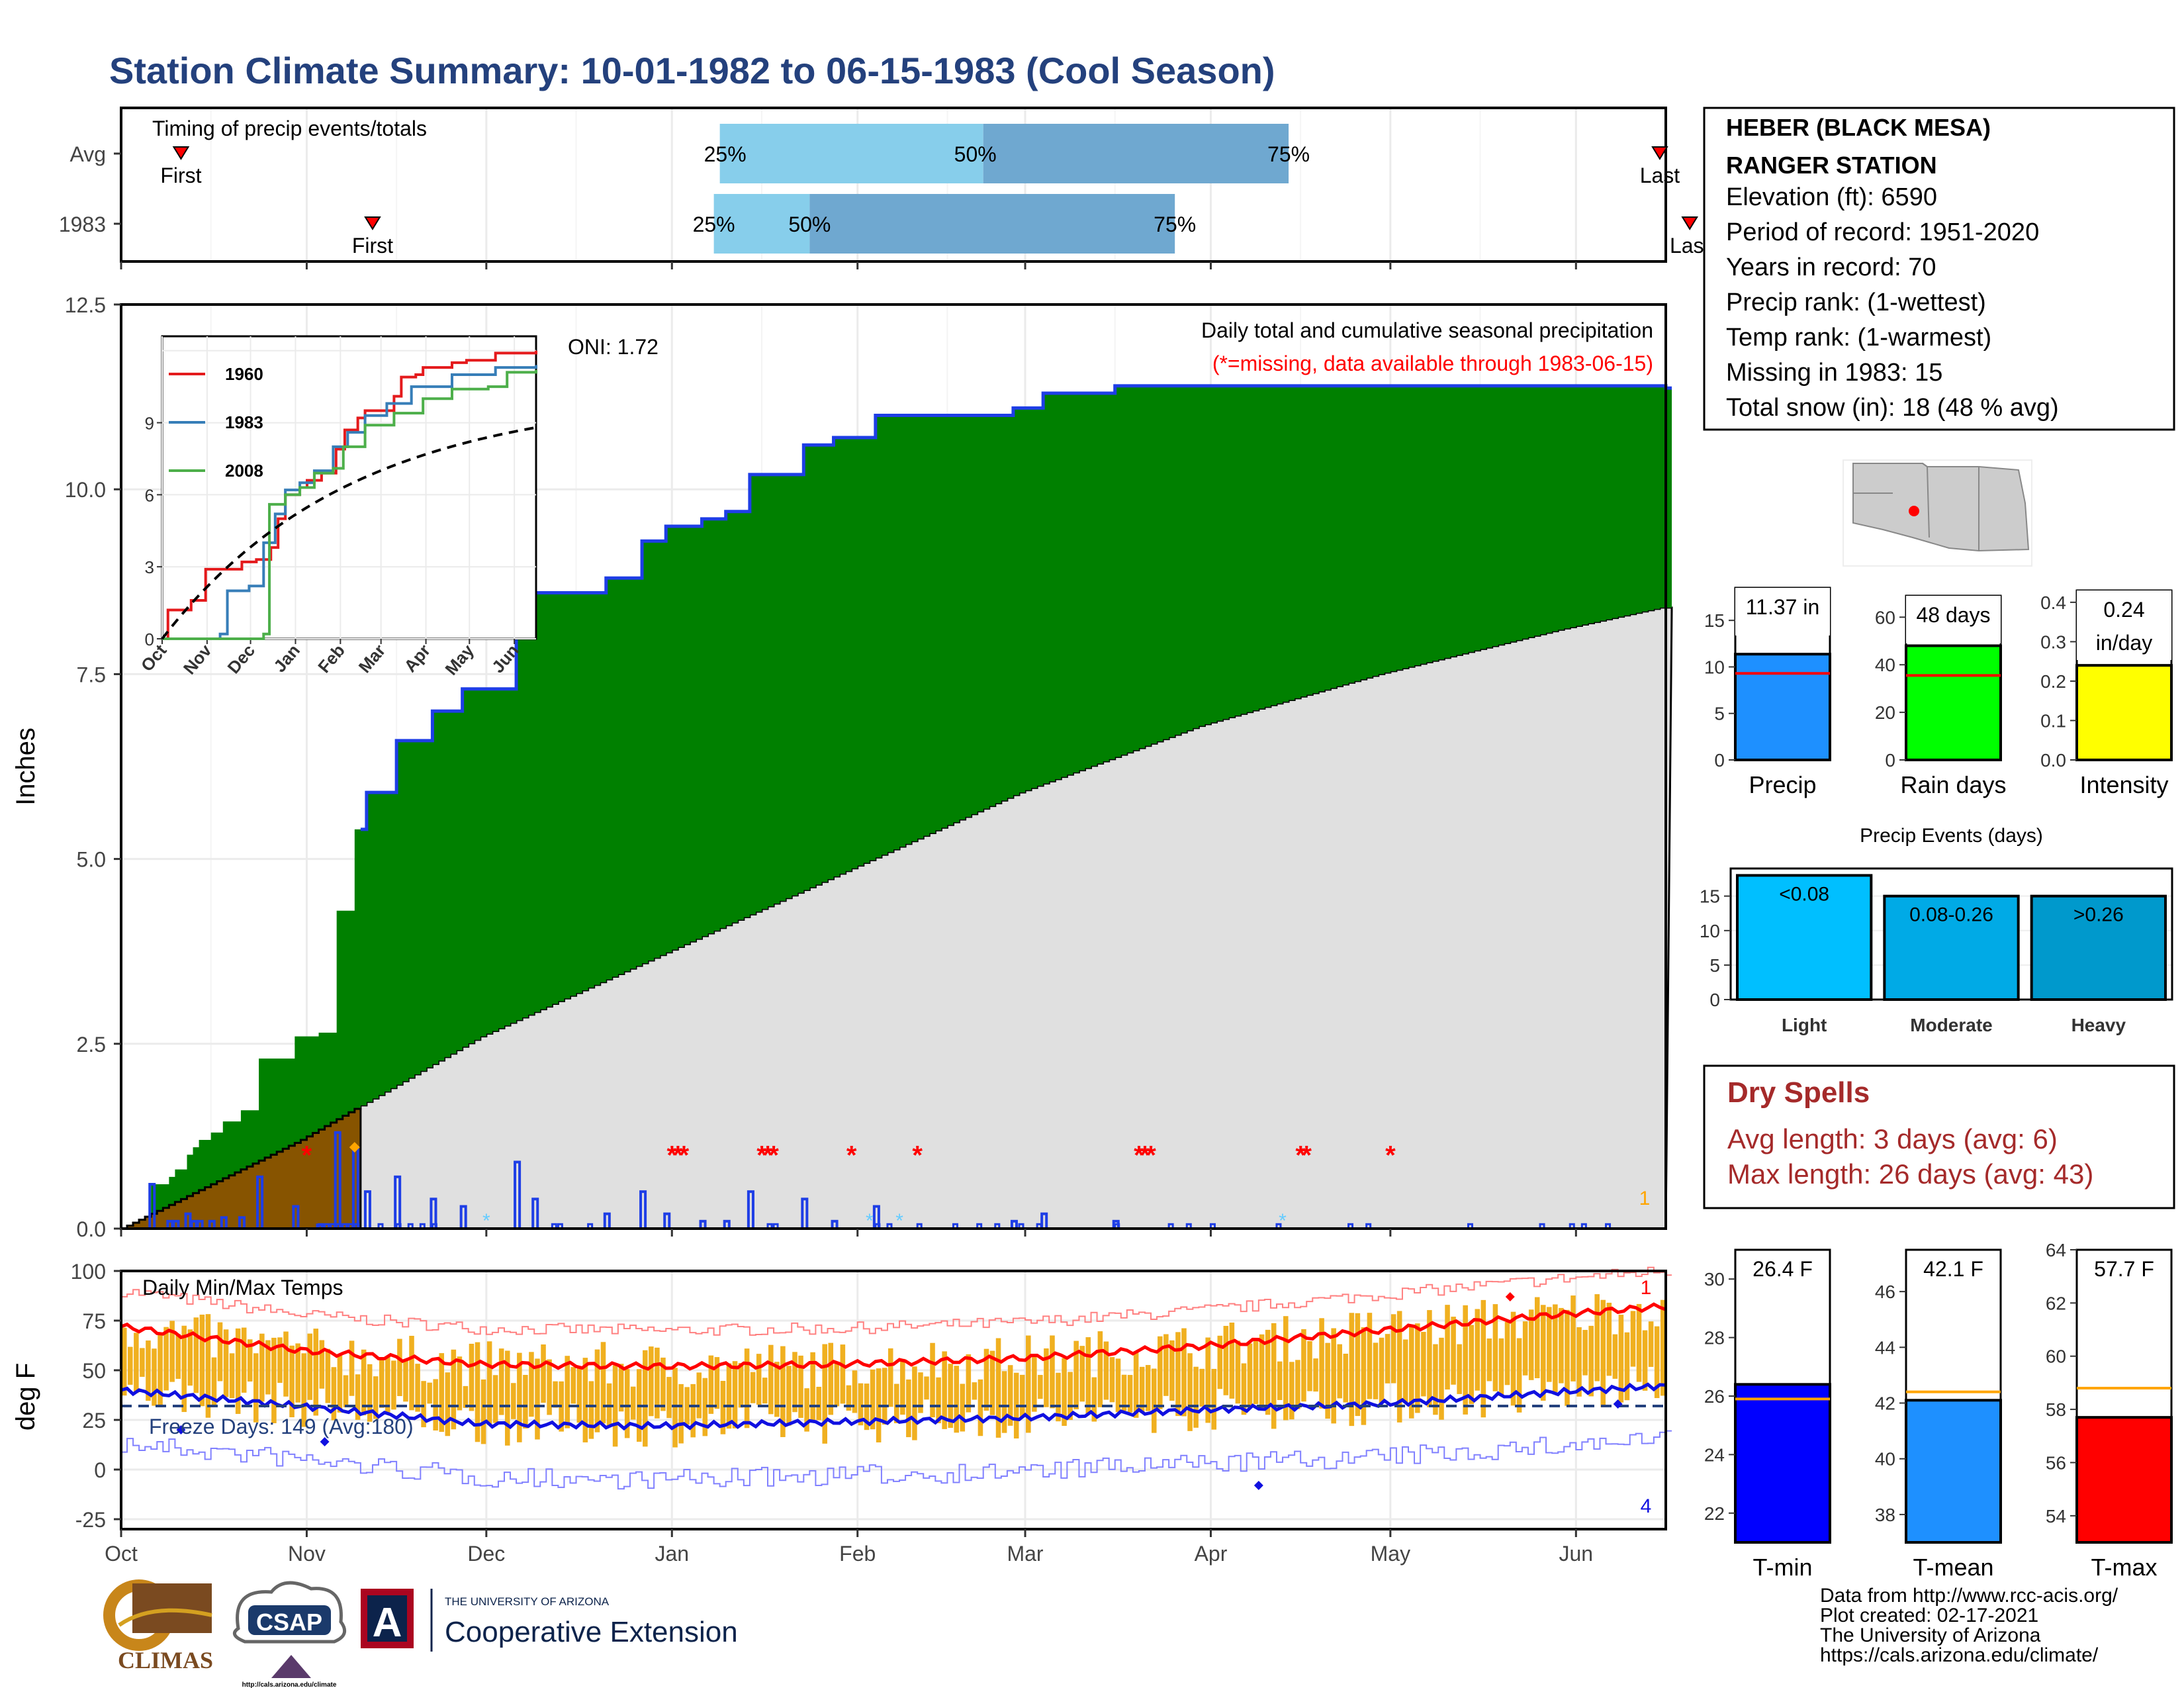  I want to click on climas-logo-text: CLIMAS, so click(165, 1660).